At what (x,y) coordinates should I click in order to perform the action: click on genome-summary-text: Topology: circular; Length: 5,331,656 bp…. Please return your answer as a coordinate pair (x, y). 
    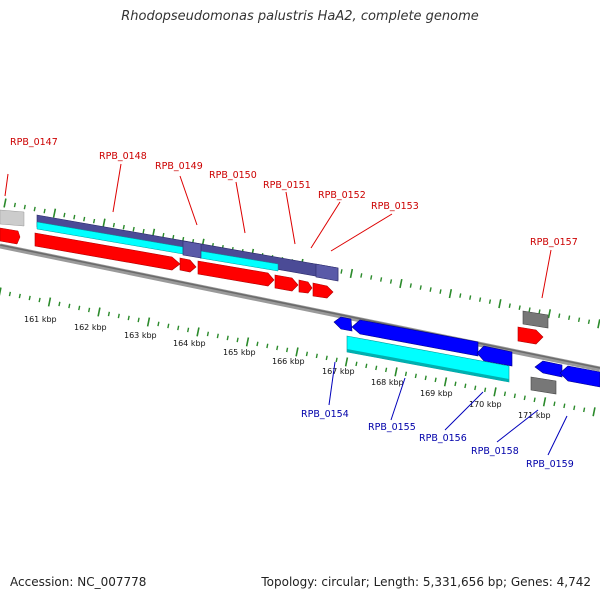
    Looking at the image, I should click on (426, 582).